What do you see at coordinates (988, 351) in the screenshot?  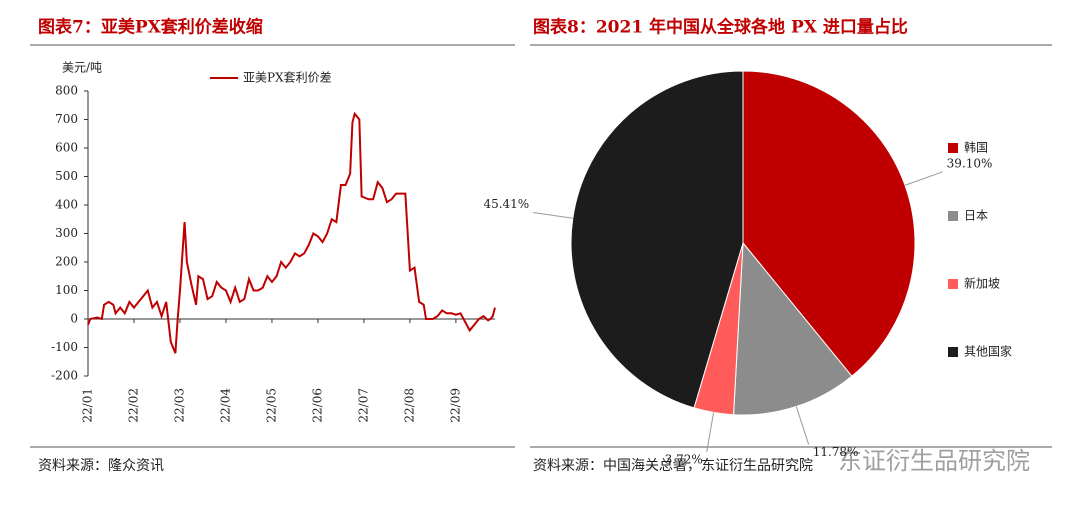 I see `legend-label: 其他国家` at bounding box center [988, 351].